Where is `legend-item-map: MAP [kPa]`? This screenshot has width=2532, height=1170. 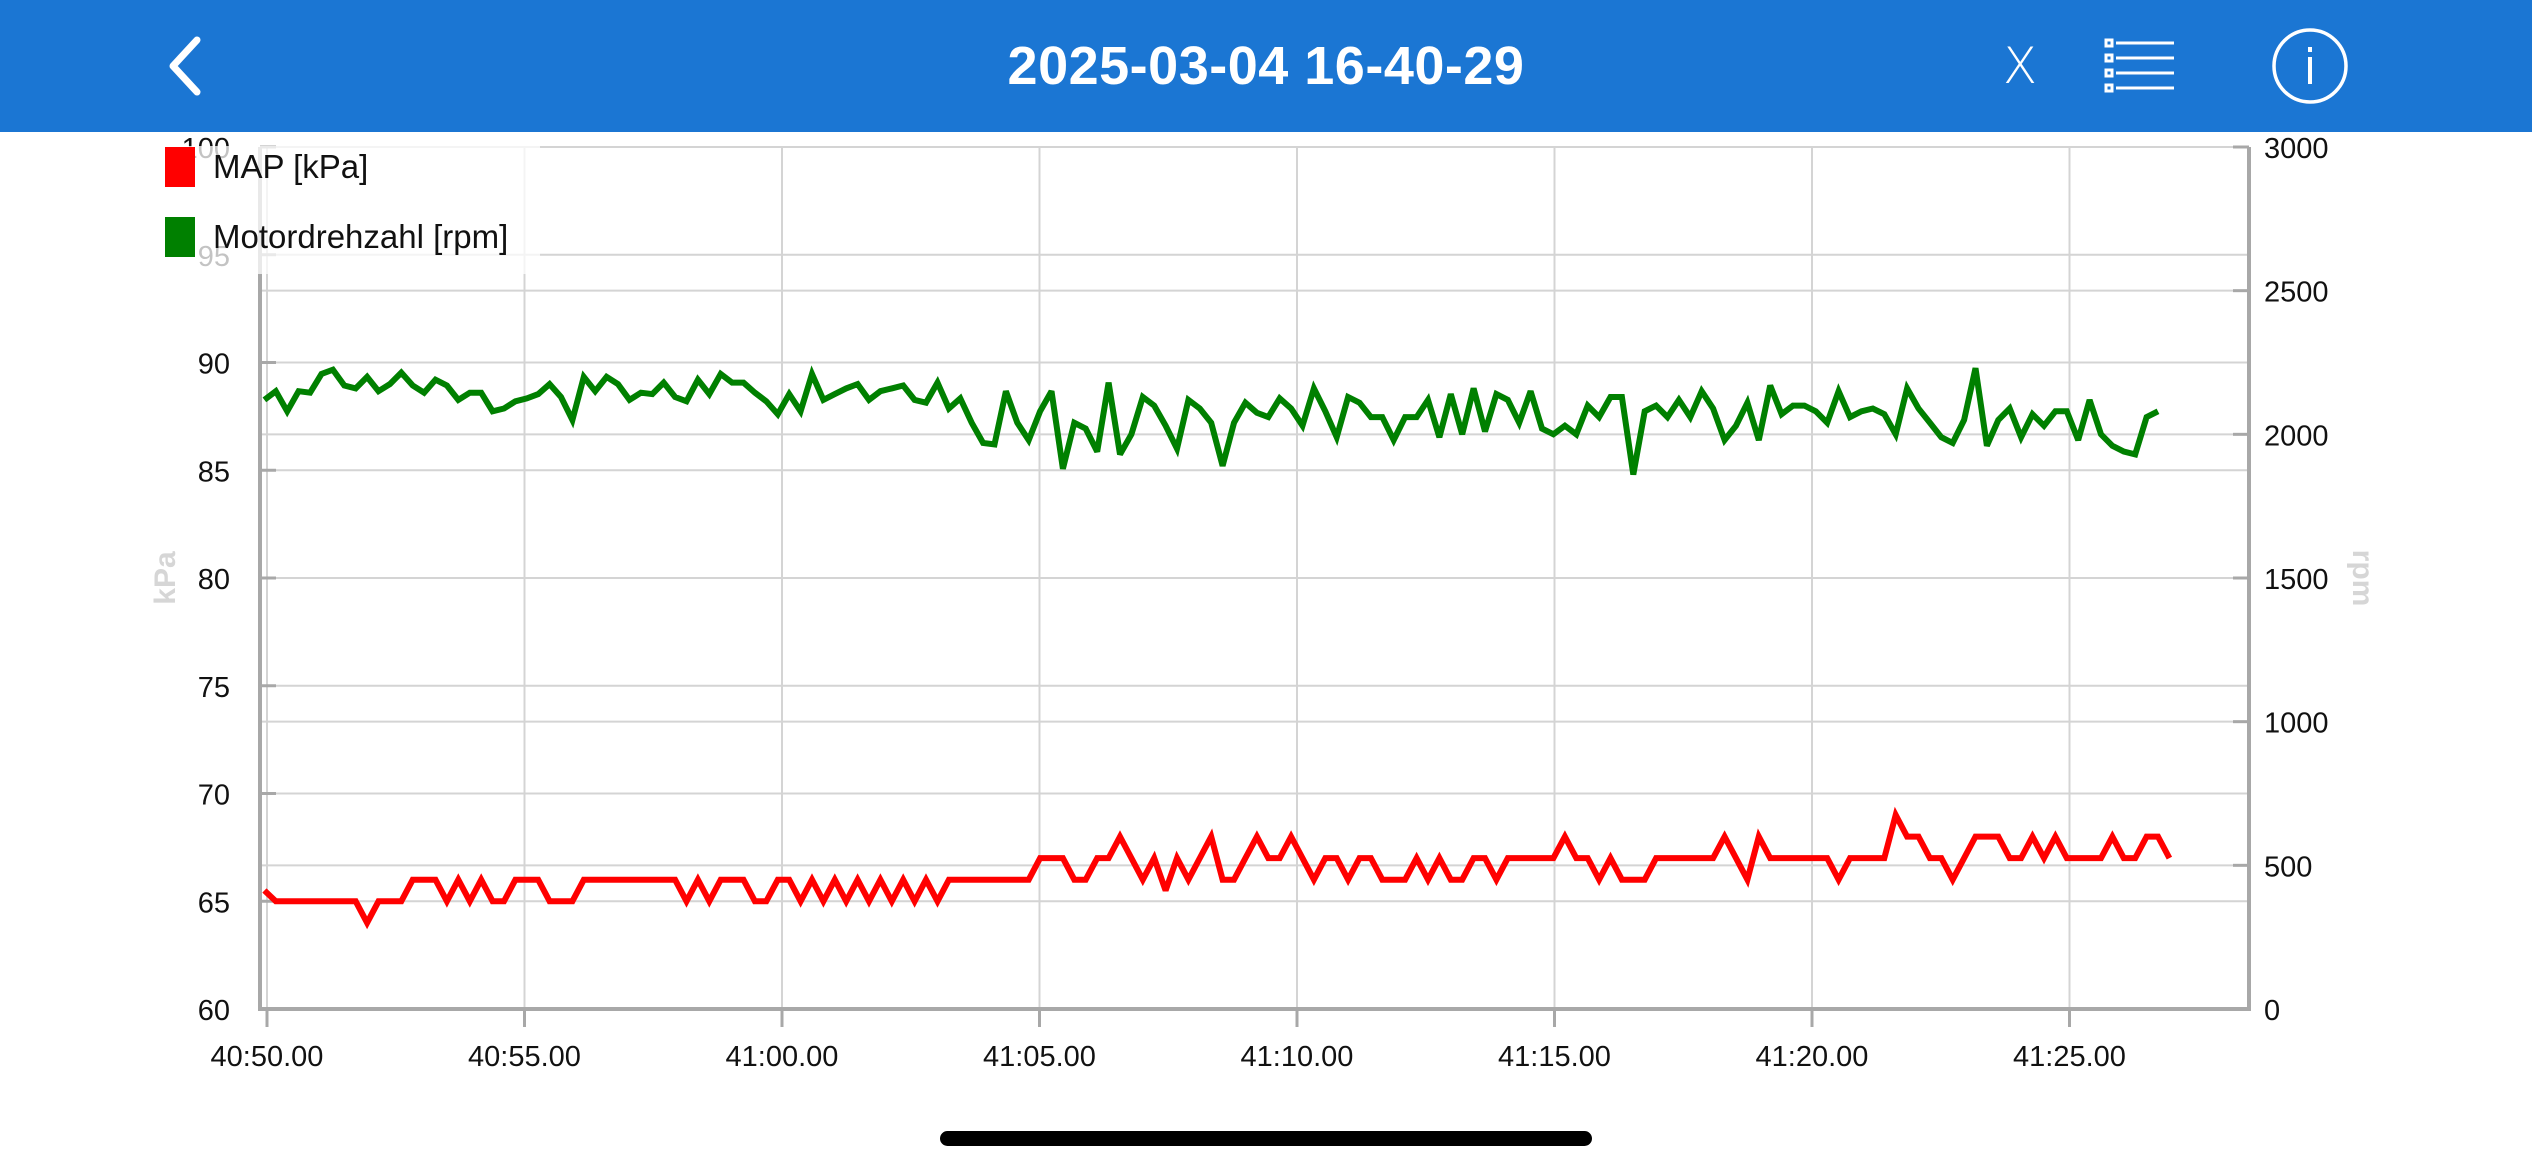
legend-item-map: MAP [kPa] is located at coordinates (266, 167).